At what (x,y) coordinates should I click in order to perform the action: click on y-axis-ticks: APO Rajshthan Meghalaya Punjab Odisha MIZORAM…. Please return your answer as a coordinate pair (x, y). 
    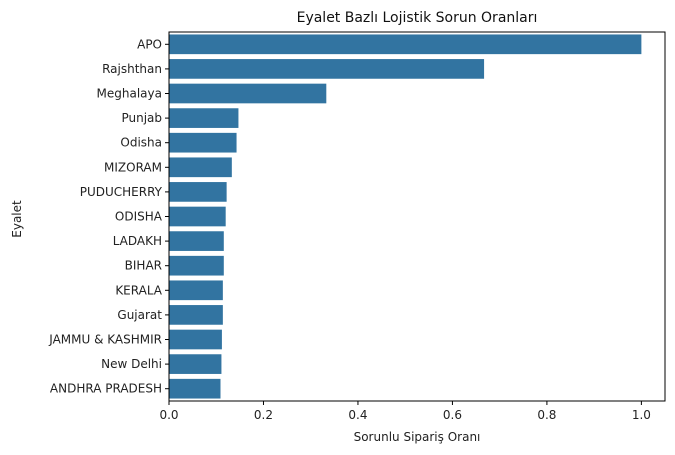
    Looking at the image, I should click on (108, 216).